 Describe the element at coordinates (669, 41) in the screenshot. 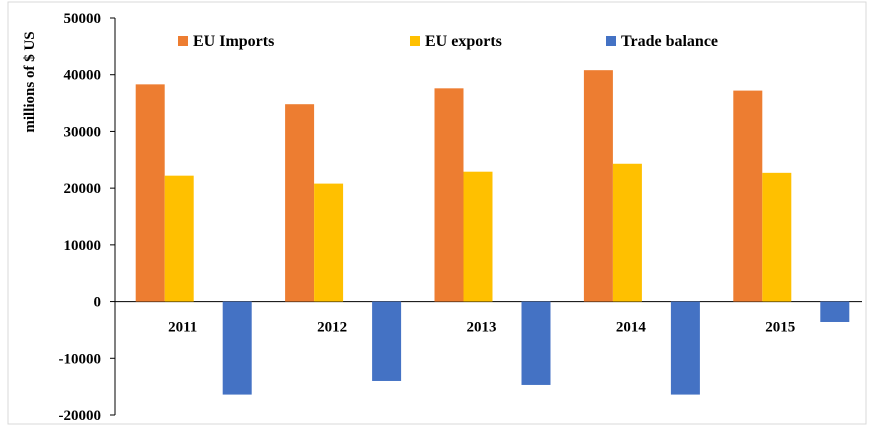

I see `legend-label-trade-balance: Trade balance` at that location.